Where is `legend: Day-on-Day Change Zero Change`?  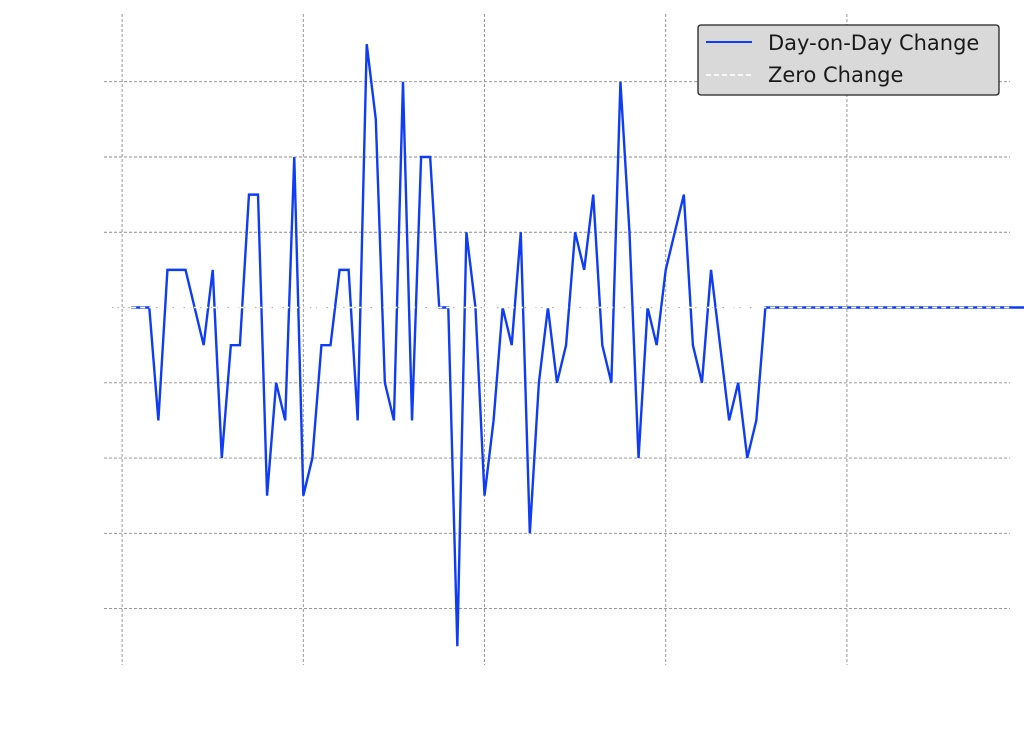 legend: Day-on-Day Change Zero Change is located at coordinates (848, 60).